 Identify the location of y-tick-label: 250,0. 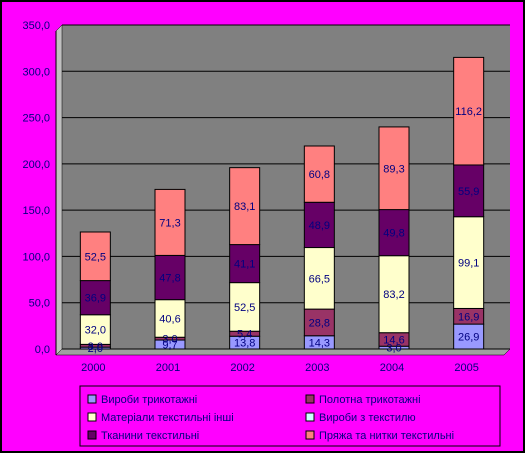
(36, 119).